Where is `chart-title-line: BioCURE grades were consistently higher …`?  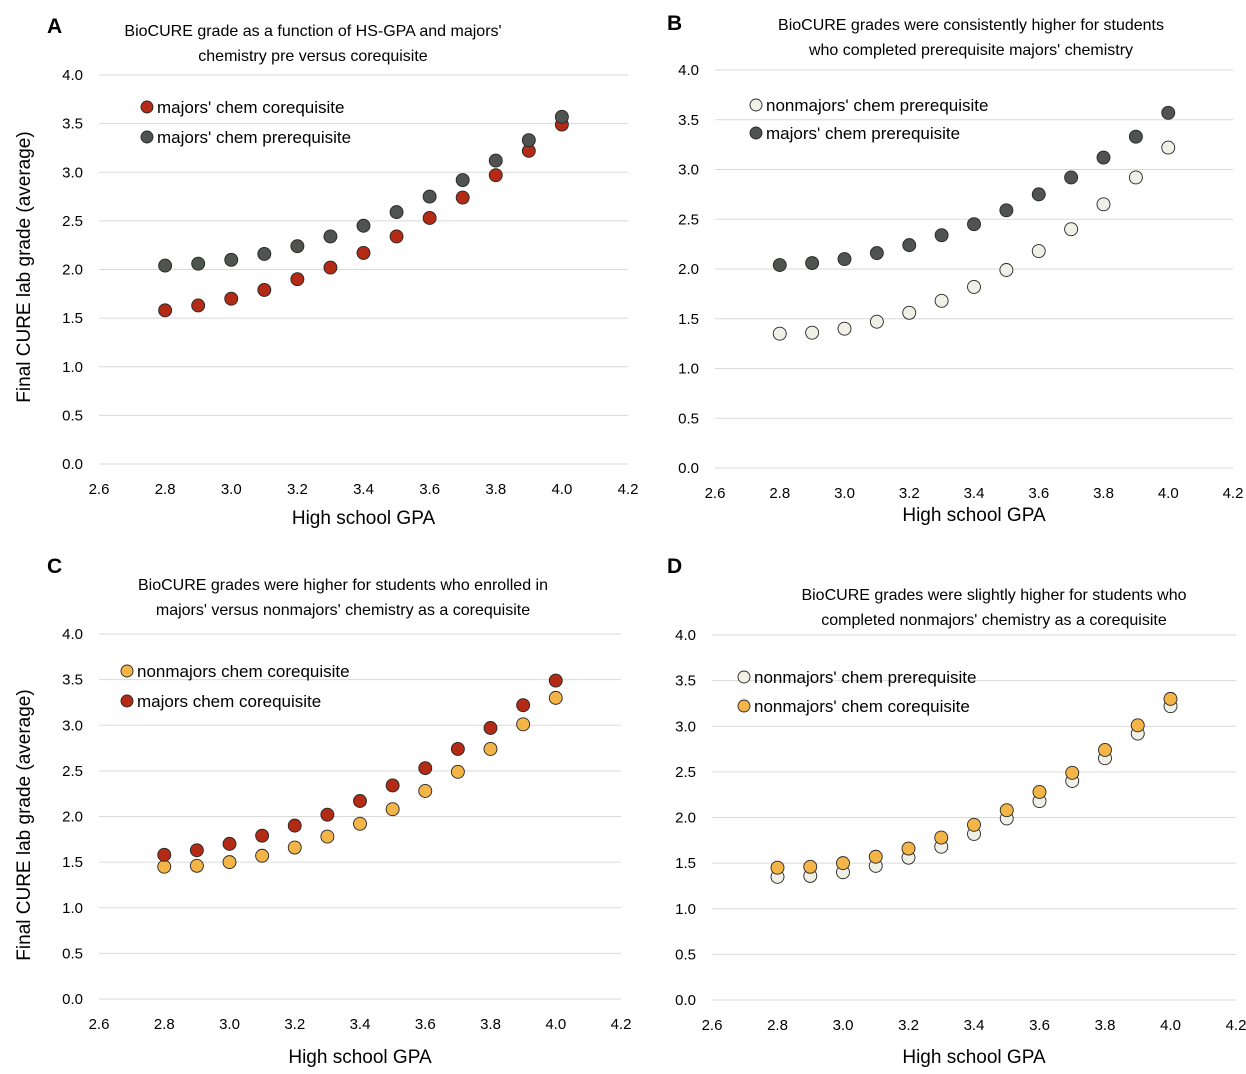 chart-title-line: BioCURE grades were consistently higher … is located at coordinates (971, 25).